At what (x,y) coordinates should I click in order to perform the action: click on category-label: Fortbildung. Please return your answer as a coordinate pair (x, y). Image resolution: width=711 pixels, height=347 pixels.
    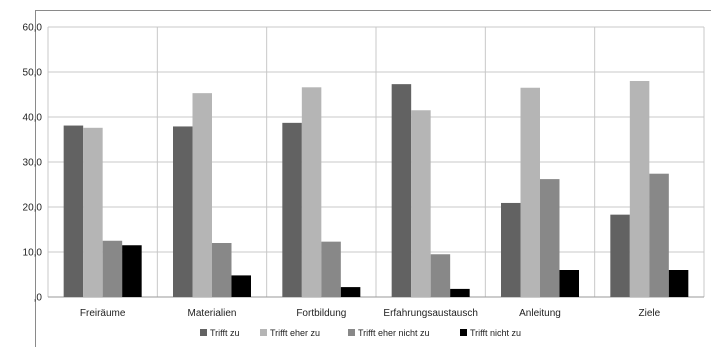
    Looking at the image, I should click on (321, 313).